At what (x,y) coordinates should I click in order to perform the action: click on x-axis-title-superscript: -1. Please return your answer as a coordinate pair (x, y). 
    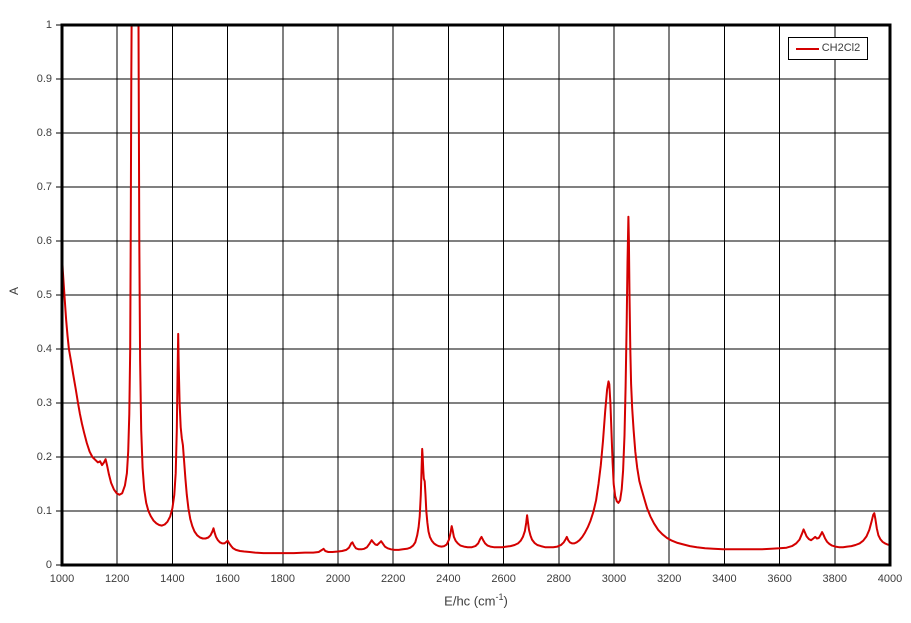
    Looking at the image, I should click on (499, 597).